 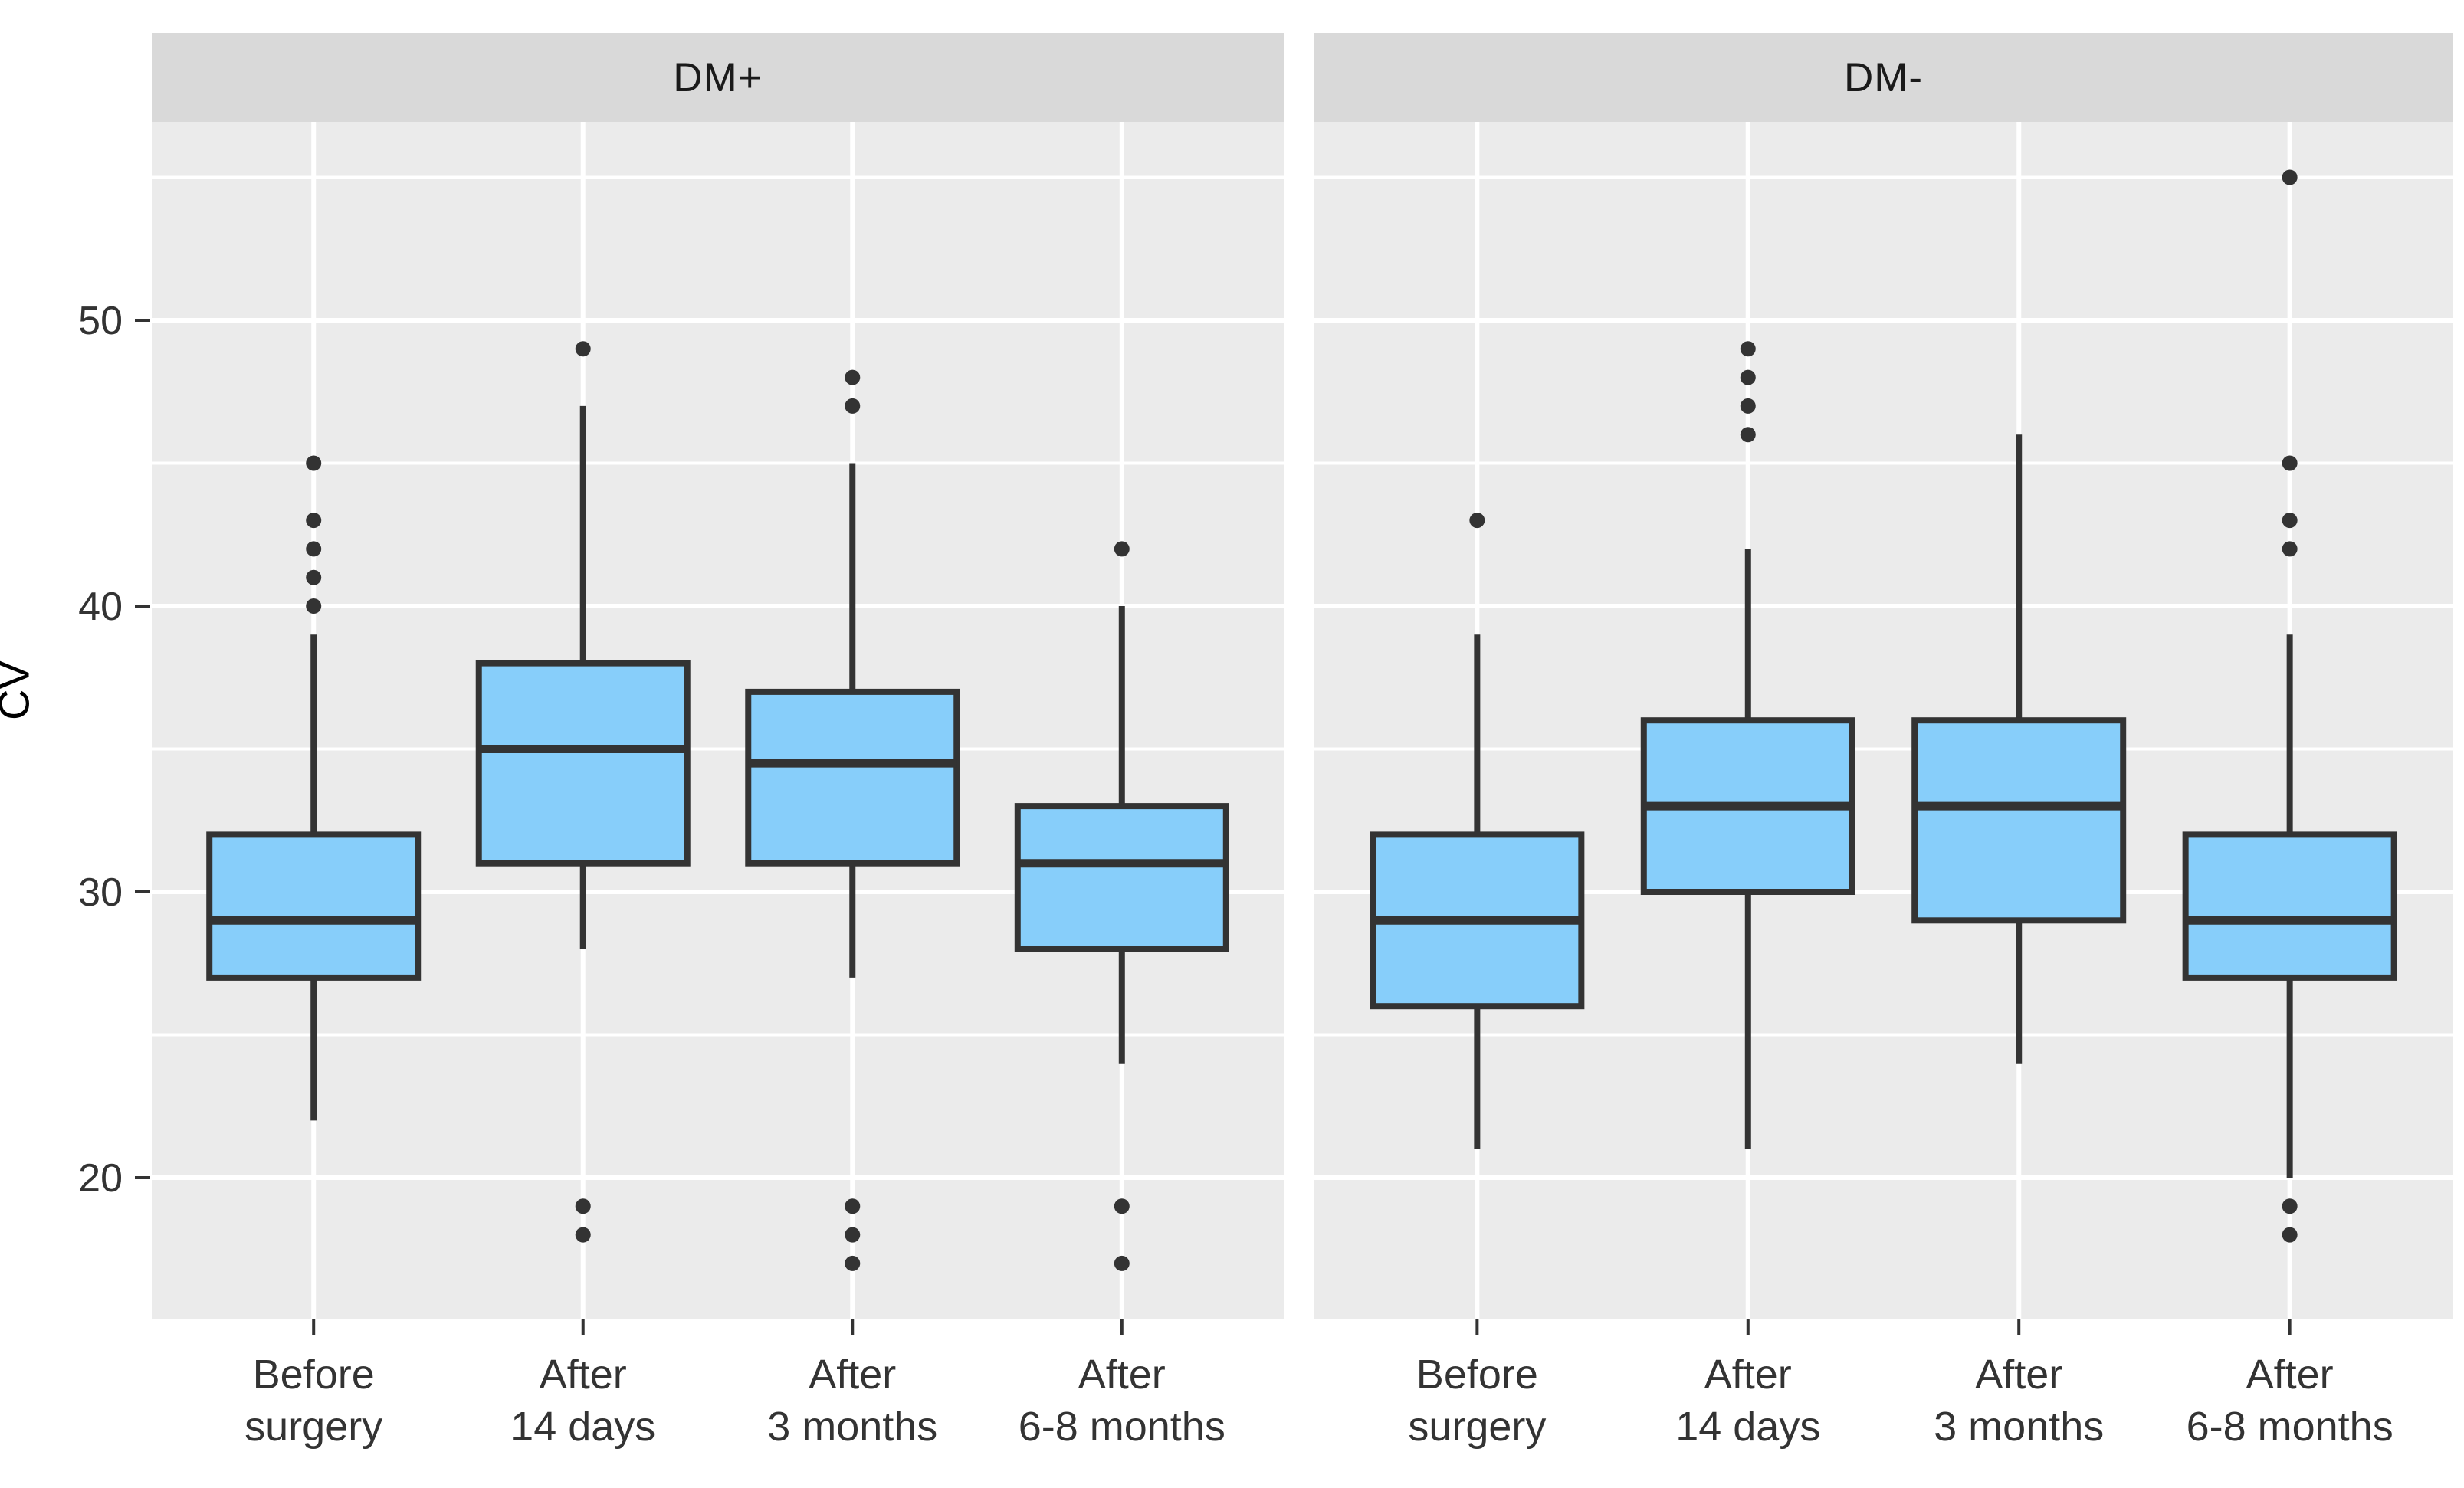 What do you see at coordinates (100, 607) in the screenshot?
I see `y-tick-label: 40` at bounding box center [100, 607].